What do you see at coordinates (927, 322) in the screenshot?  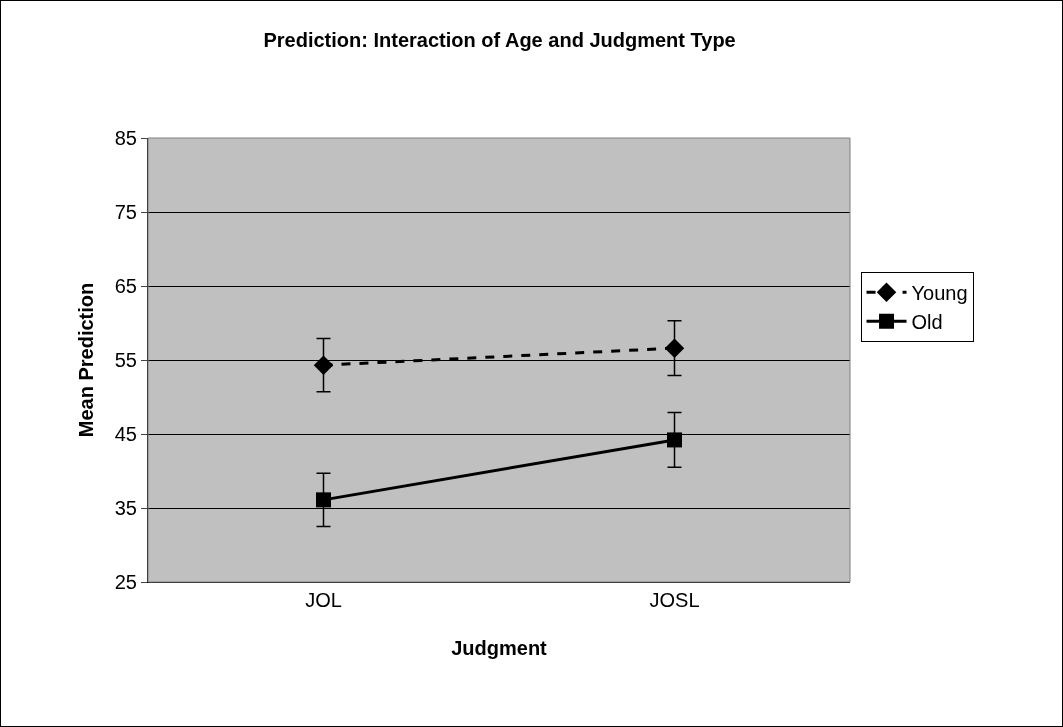 I see `legend-label: Old` at bounding box center [927, 322].